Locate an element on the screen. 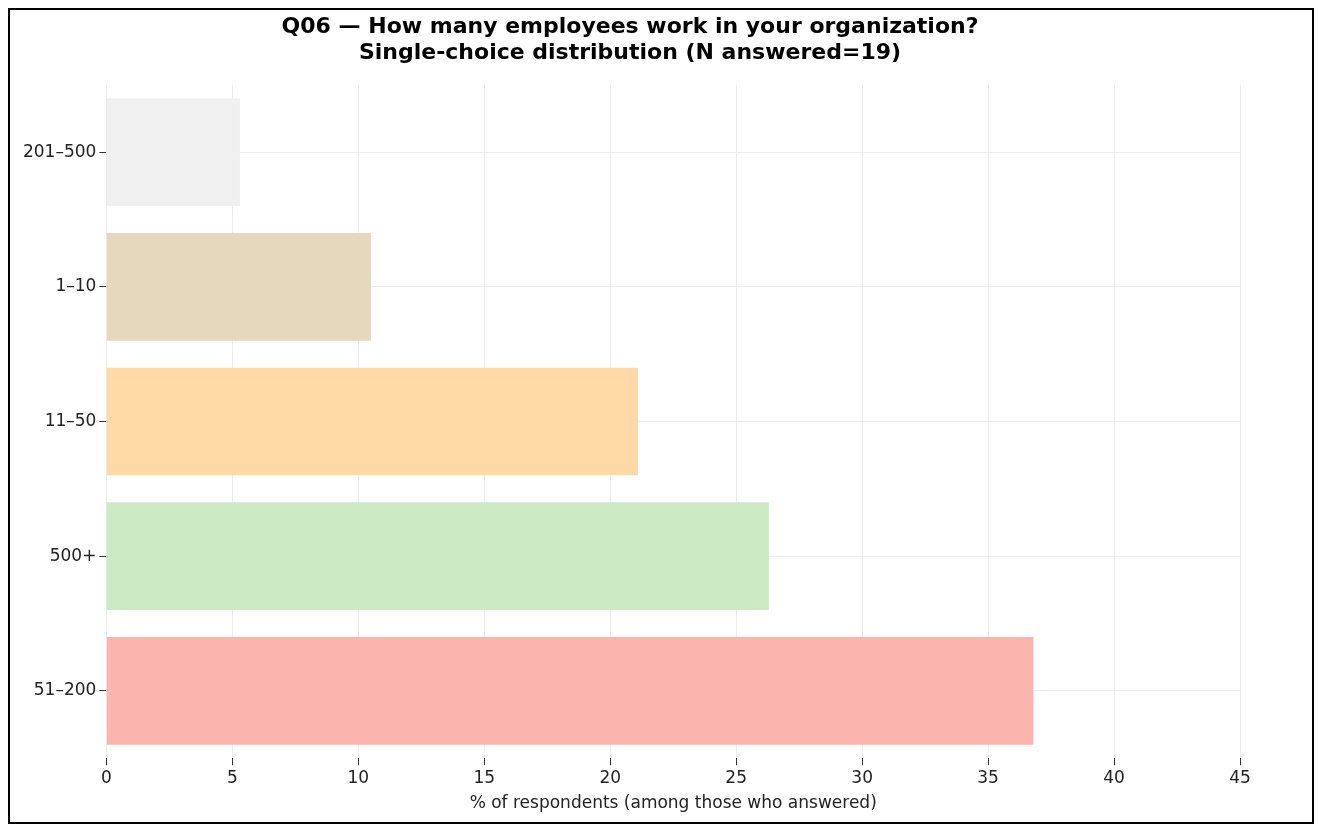 Image resolution: width=1322 pixels, height=837 pixels. x-tick-label: 10 is located at coordinates (358, 776).